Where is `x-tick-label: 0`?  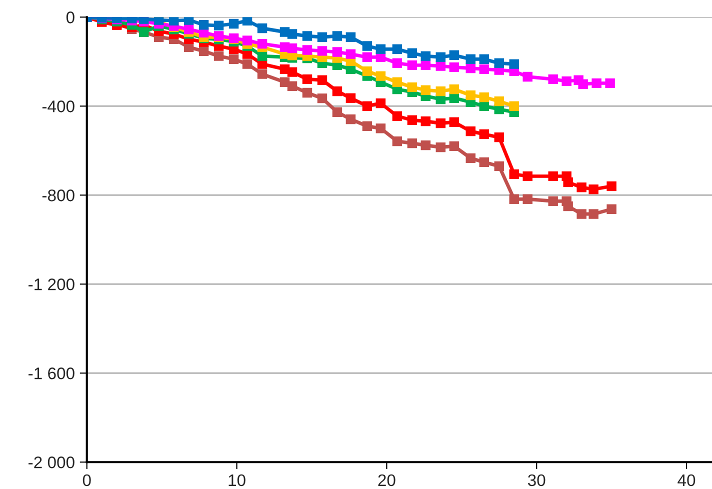 x-tick-label: 0 is located at coordinates (86, 480).